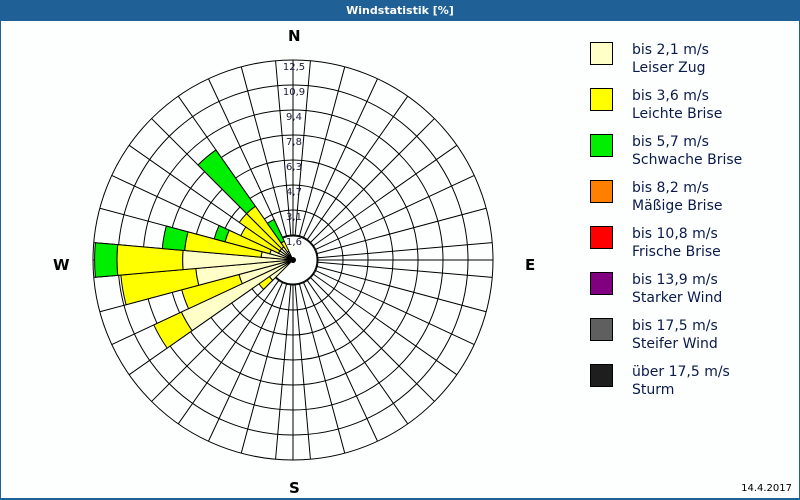 Image resolution: width=800 pixels, height=500 pixels. Describe the element at coordinates (294, 217) in the screenshot. I see `svg-text: 3,1` at that location.